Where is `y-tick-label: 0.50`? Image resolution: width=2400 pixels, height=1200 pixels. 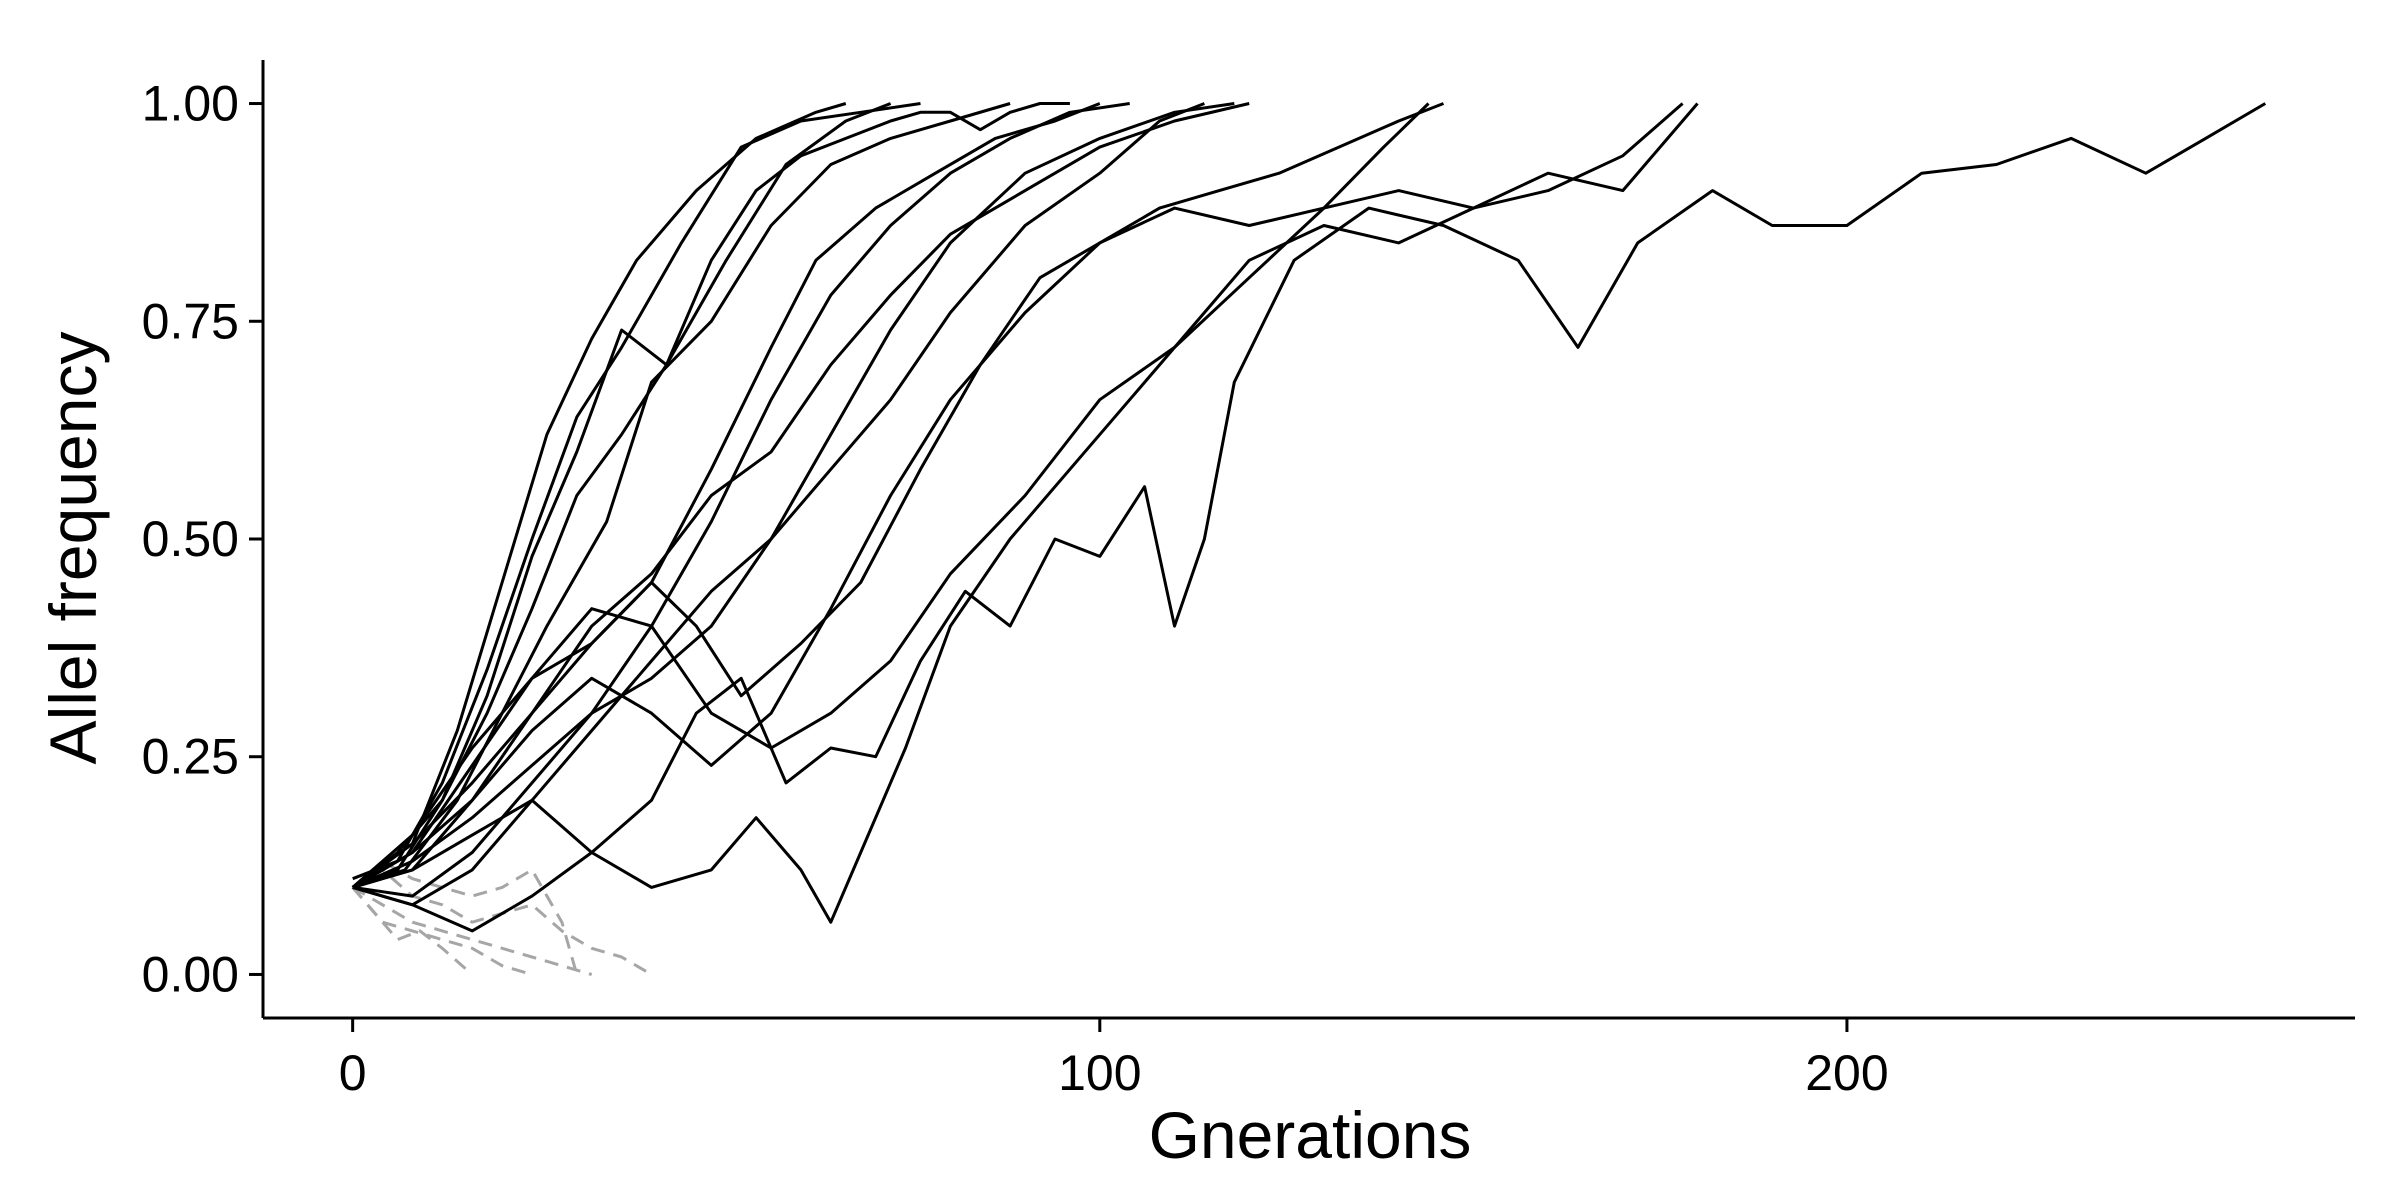
y-tick-label: 0.50 is located at coordinates (190, 539).